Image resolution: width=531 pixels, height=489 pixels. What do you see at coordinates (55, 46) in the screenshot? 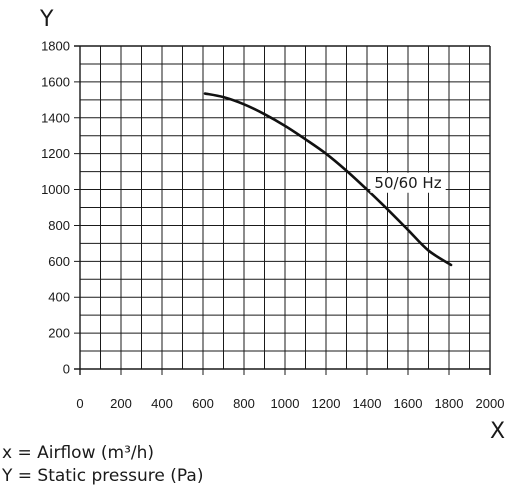
I see `y-tick-label: 1800` at bounding box center [55, 46].